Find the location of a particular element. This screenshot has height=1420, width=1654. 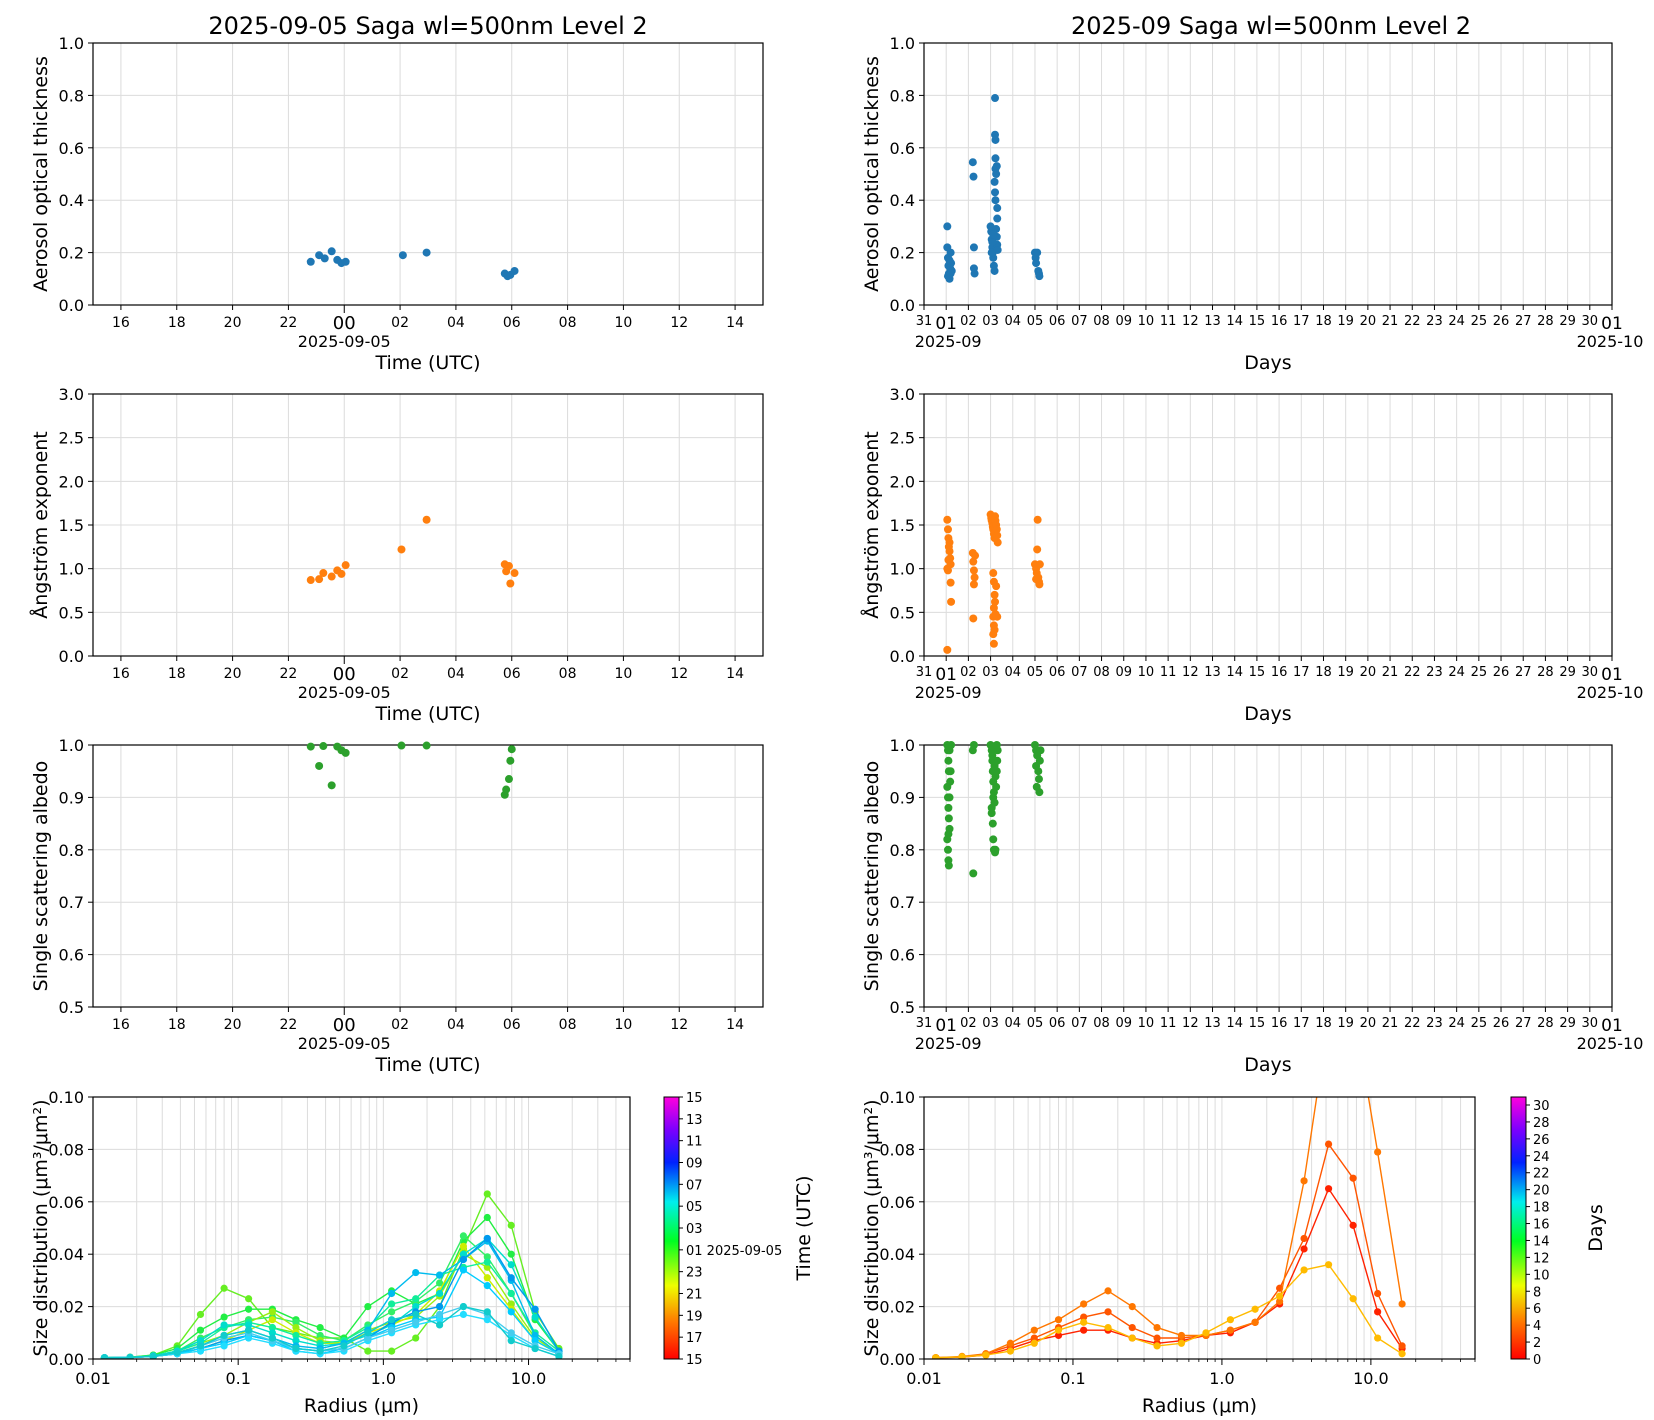

x-tick-label: 0.1 is located at coordinates (237, 1378).